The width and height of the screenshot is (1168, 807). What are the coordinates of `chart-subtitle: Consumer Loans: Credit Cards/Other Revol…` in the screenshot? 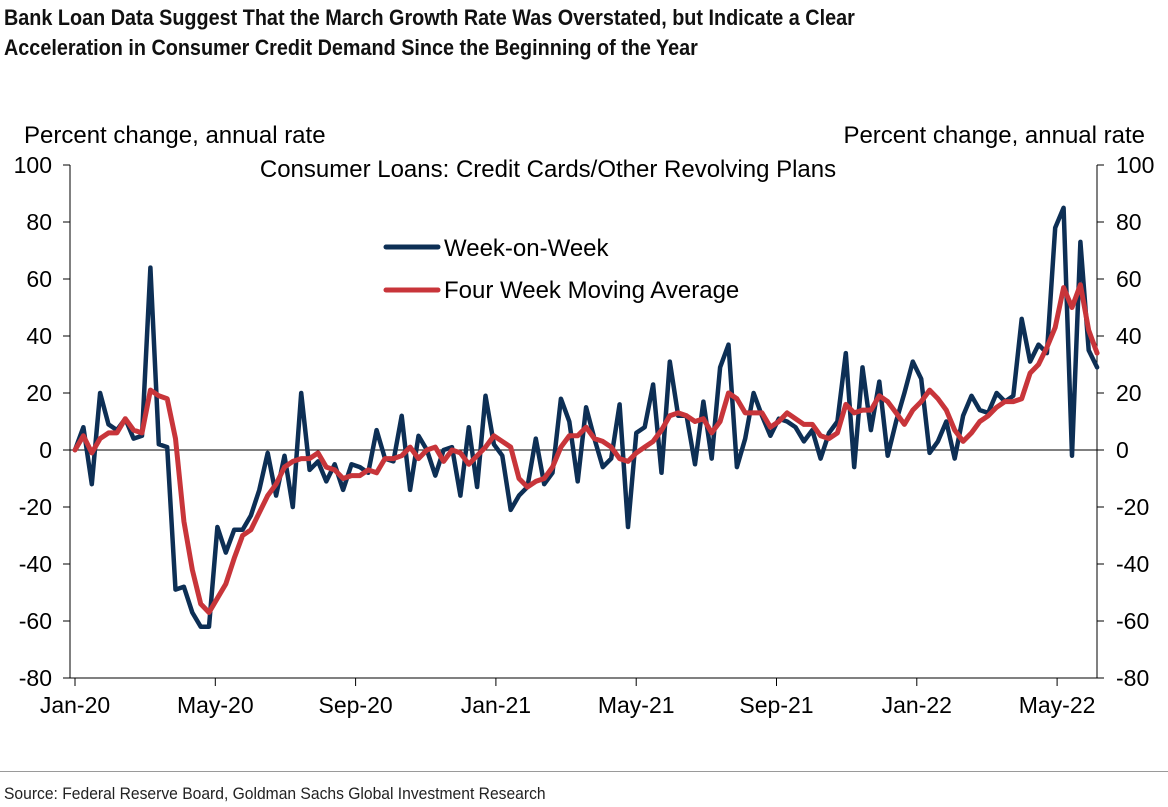 It's located at (548, 169).